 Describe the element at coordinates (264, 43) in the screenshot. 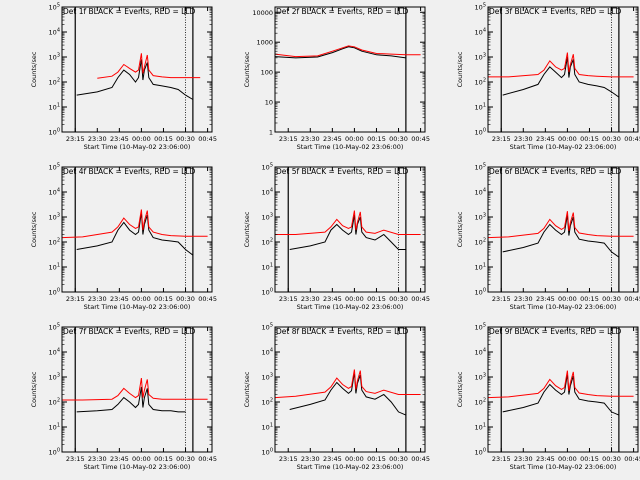

I see `y-tick-label: 1000` at that location.